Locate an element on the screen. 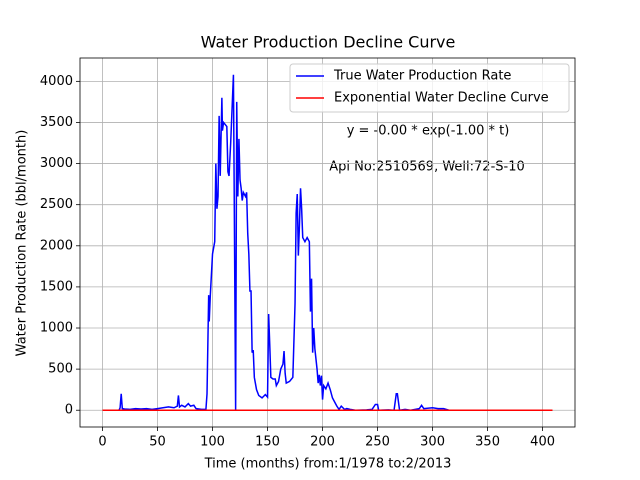 Image resolution: width=640 pixels, height=480 pixels. legend-label: True Water Production Rate is located at coordinates (422, 76).